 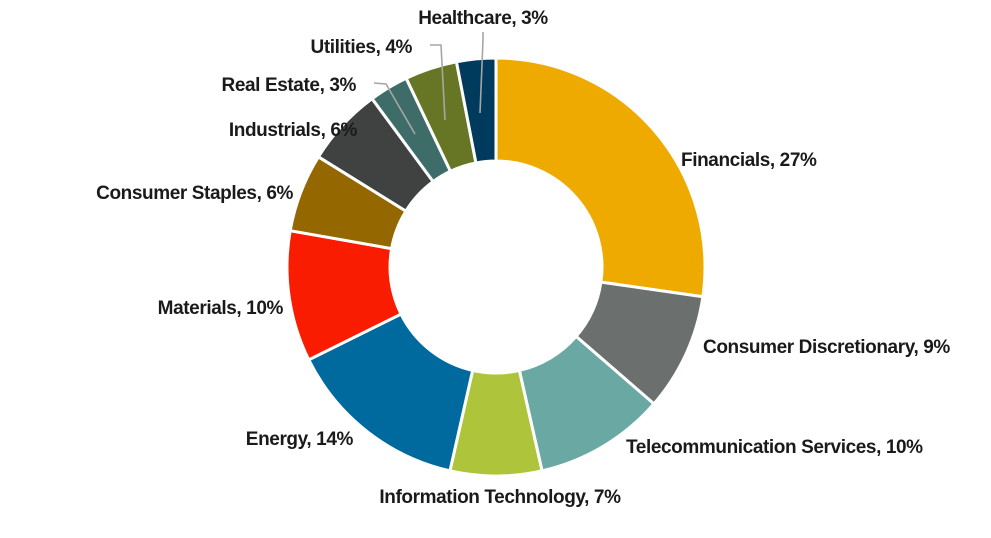 I want to click on label-energy: Energy, 14%, so click(x=300, y=439).